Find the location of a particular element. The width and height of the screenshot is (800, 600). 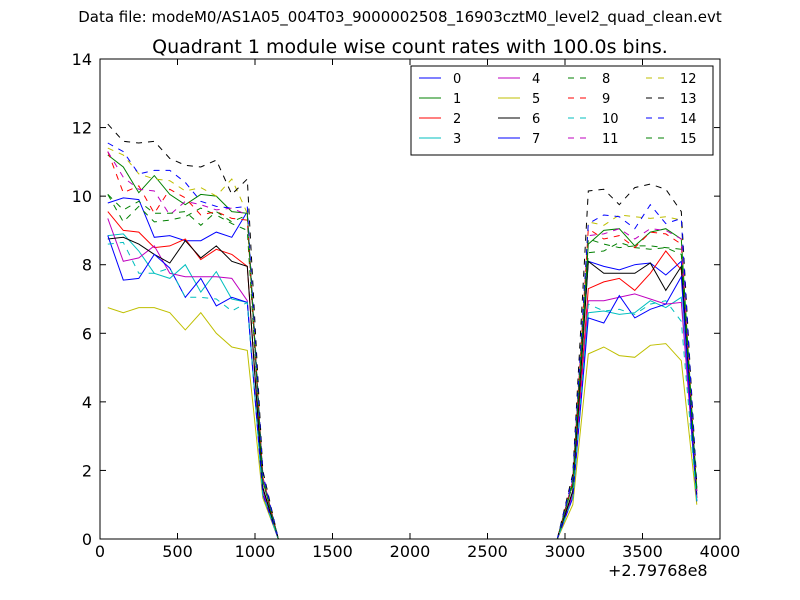

legend-box is located at coordinates (562, 110).